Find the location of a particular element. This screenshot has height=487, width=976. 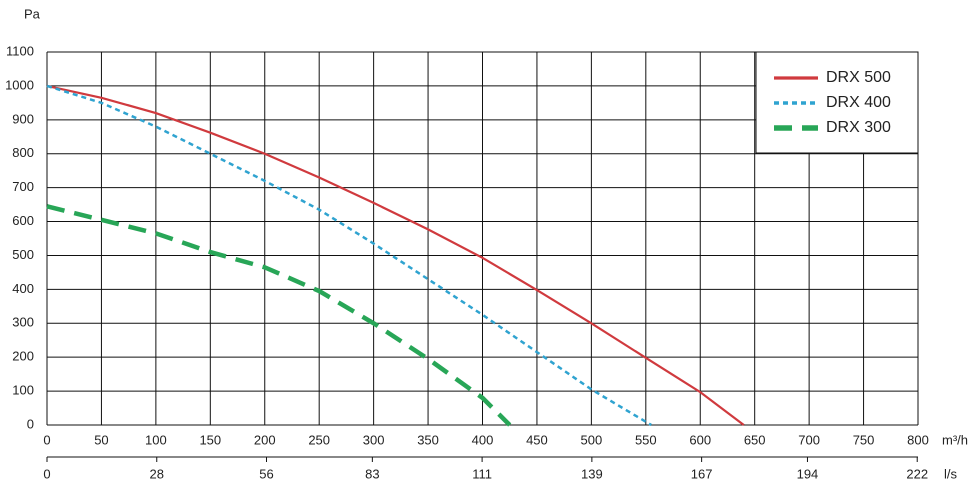

legend: DRX 500 DRX 400 DRX 300 is located at coordinates (837, 102).